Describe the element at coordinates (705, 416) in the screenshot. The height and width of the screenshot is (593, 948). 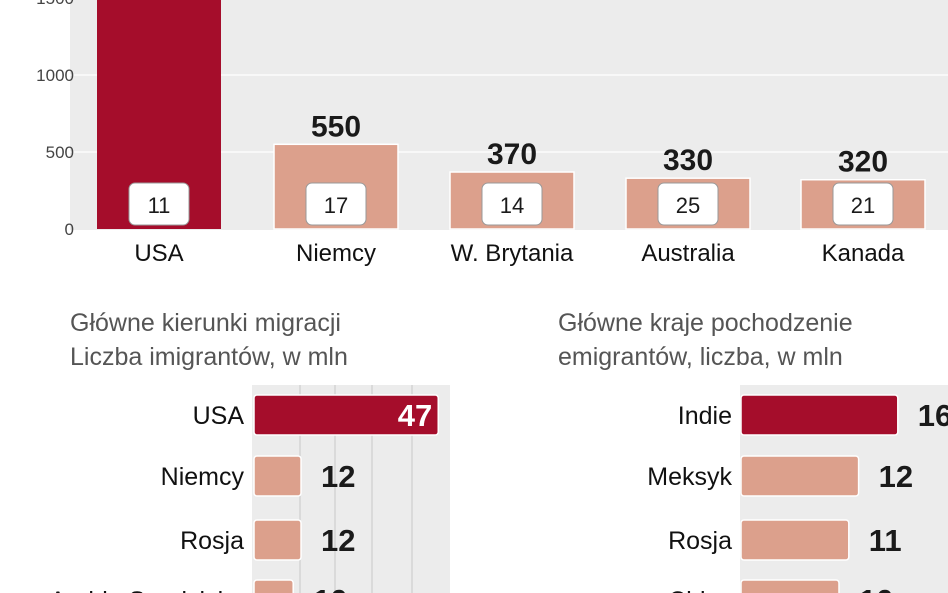
I see `right-category-label: Indie` at that location.